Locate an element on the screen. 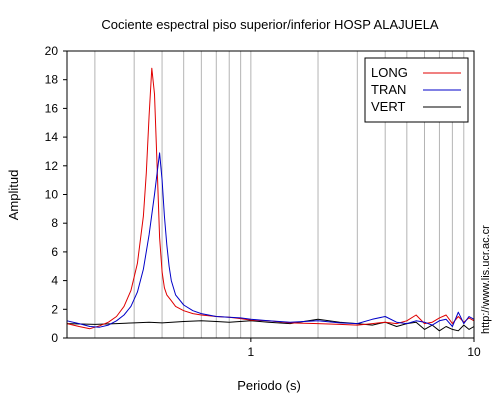 Image resolution: width=500 pixels, height=400 pixels. legend-label-vert: VERT is located at coordinates (388, 106).